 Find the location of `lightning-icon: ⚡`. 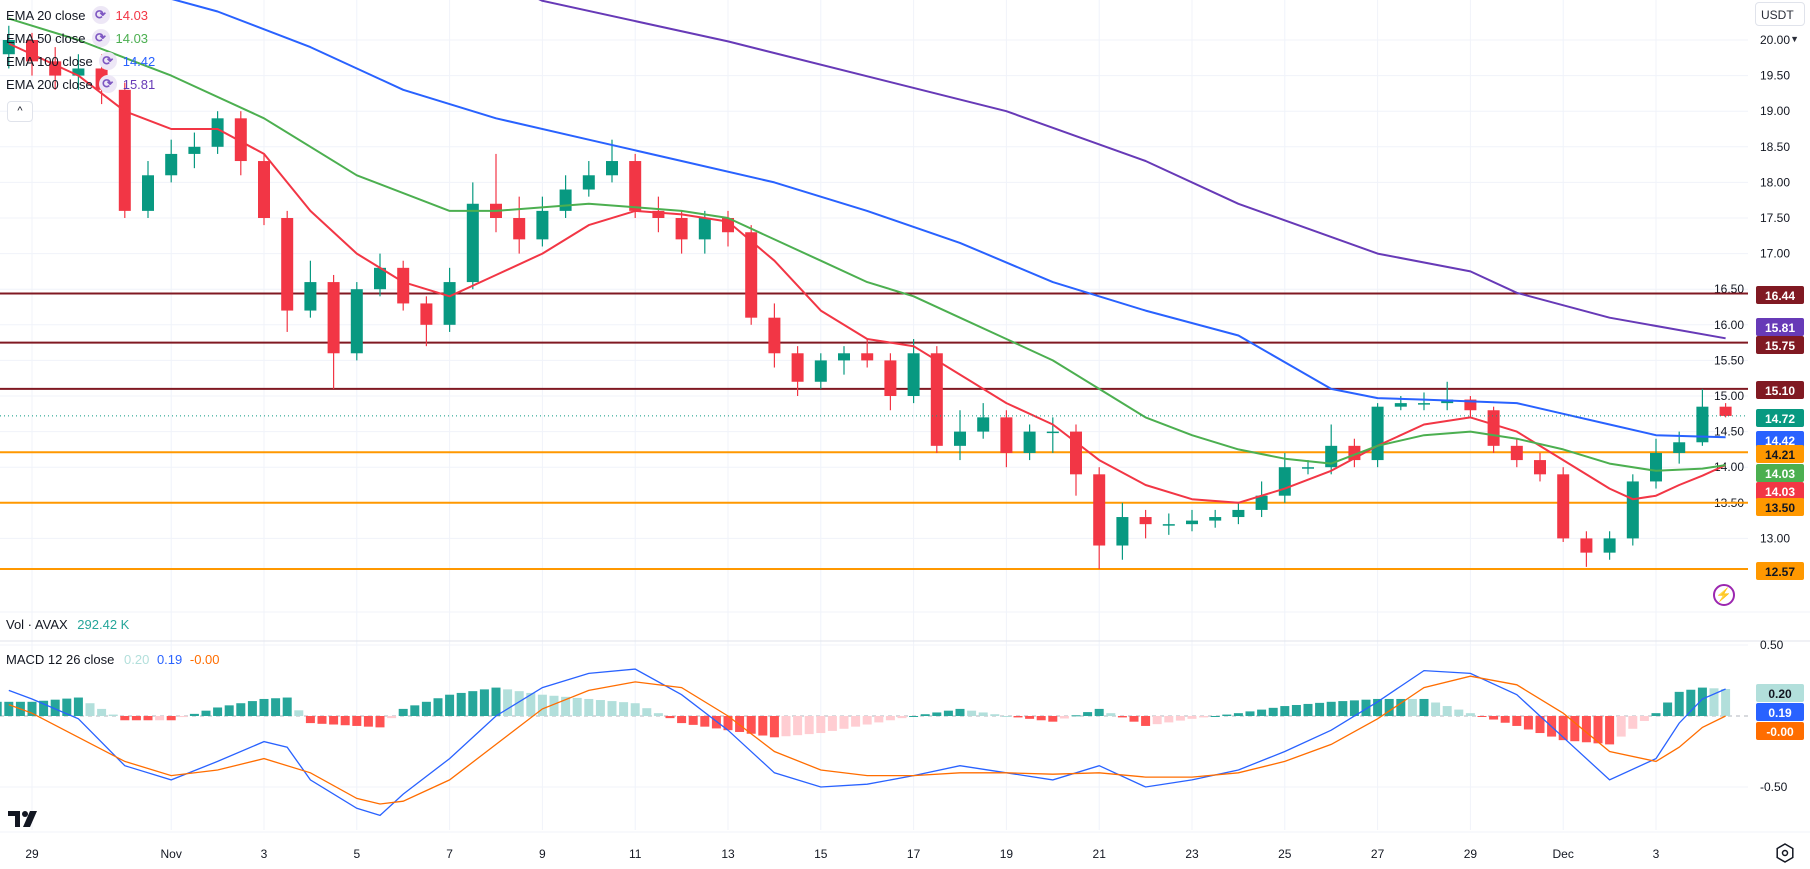

lightning-icon: ⚡ is located at coordinates (1724, 595).